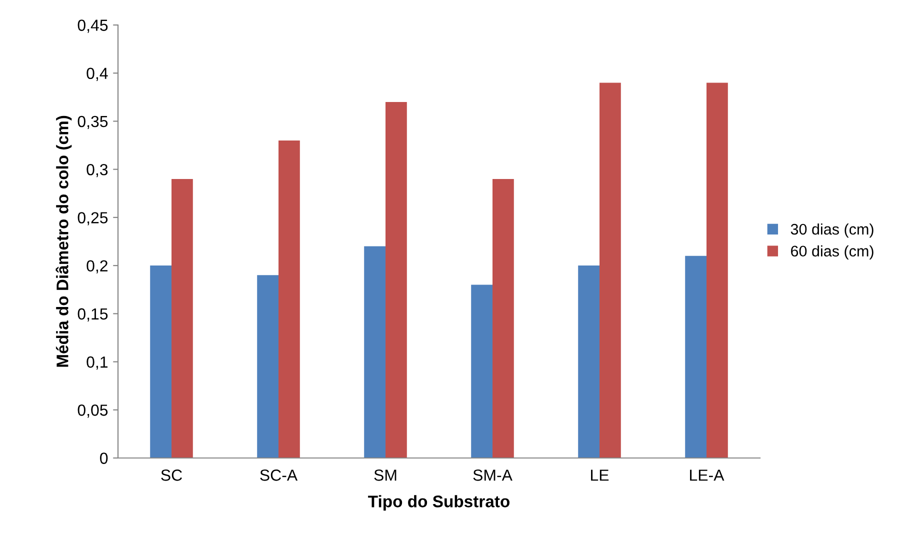 Image resolution: width=911 pixels, height=538 pixels. Describe the element at coordinates (279, 475) in the screenshot. I see `x-tick-label: SC-A` at that location.